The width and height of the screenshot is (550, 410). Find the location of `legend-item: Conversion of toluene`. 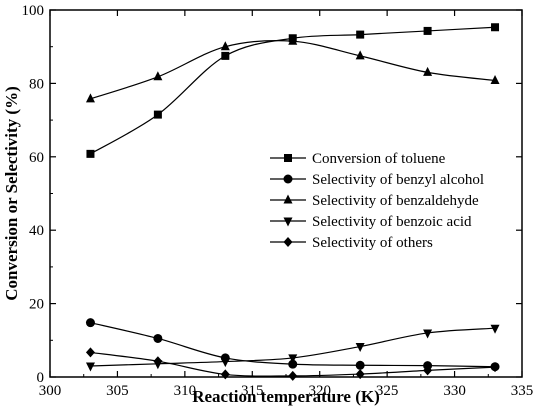

legend-item: Conversion of toluene is located at coordinates (358, 159).